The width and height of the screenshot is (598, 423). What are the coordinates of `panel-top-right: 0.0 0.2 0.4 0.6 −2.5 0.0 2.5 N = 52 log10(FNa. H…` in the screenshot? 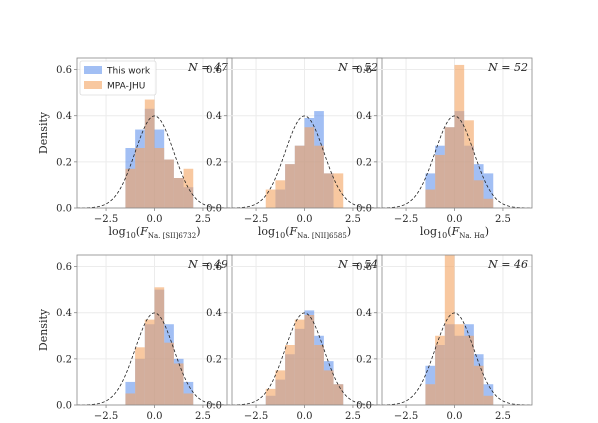 It's located at (444, 148).